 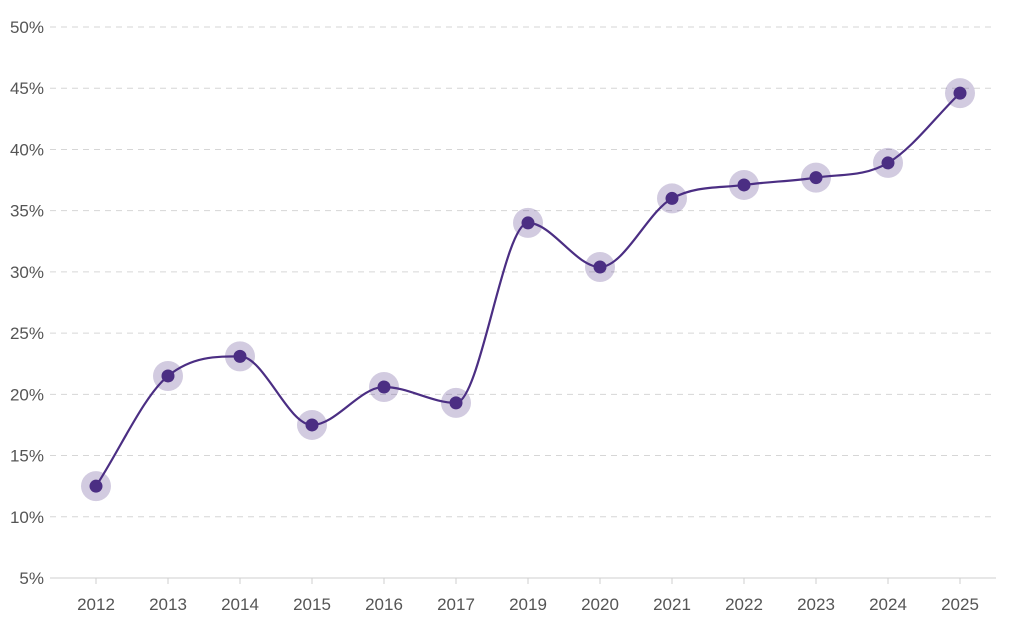 What do you see at coordinates (27, 456) in the screenshot?
I see `y-tick-label: 15%` at bounding box center [27, 456].